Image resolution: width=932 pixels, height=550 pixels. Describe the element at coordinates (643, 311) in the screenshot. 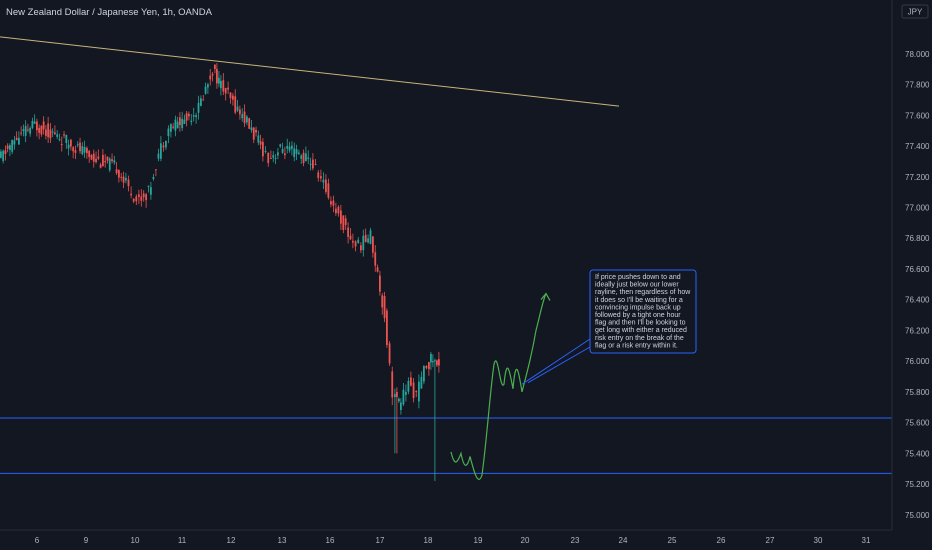

I see `callout-box` at that location.